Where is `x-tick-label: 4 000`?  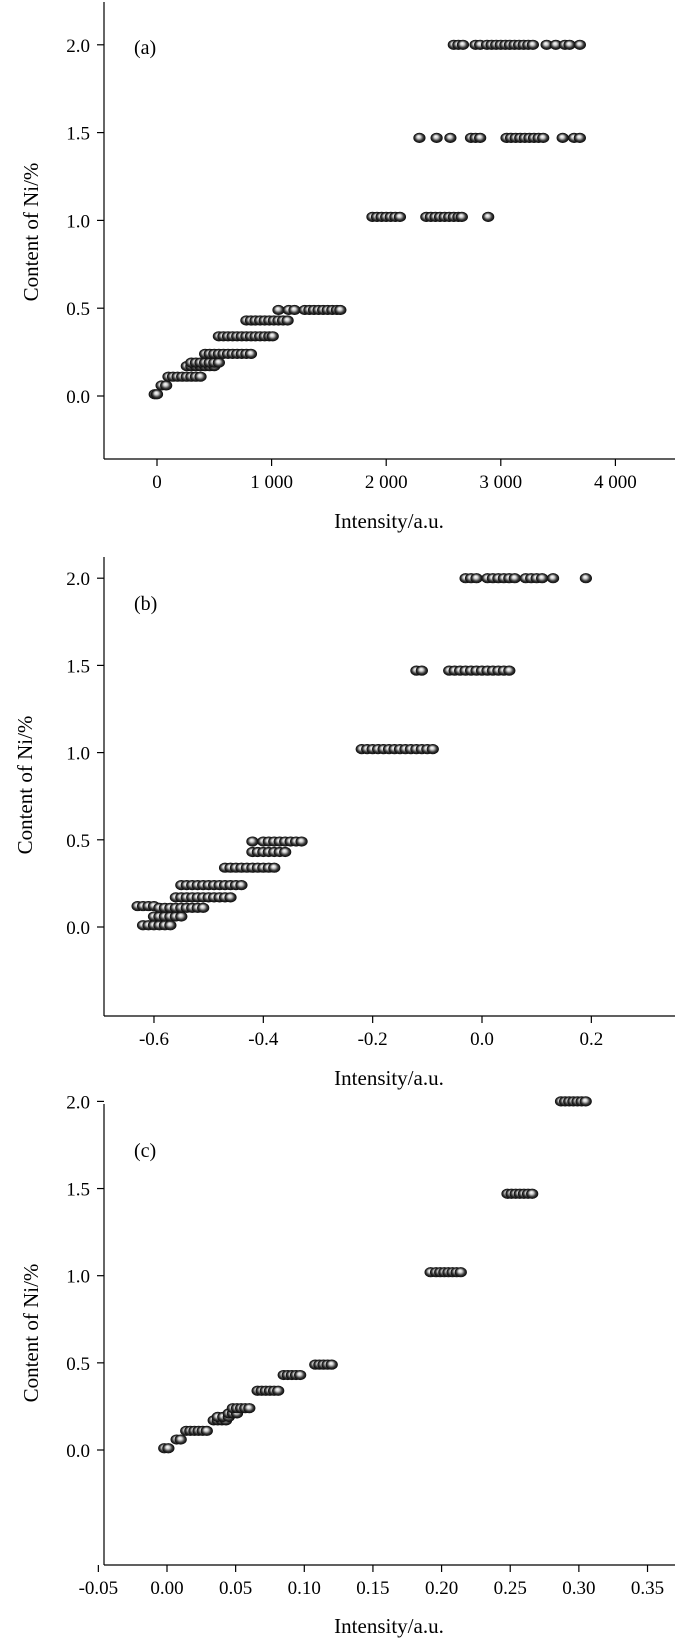
x-tick-label: 4 000 is located at coordinates (615, 482).